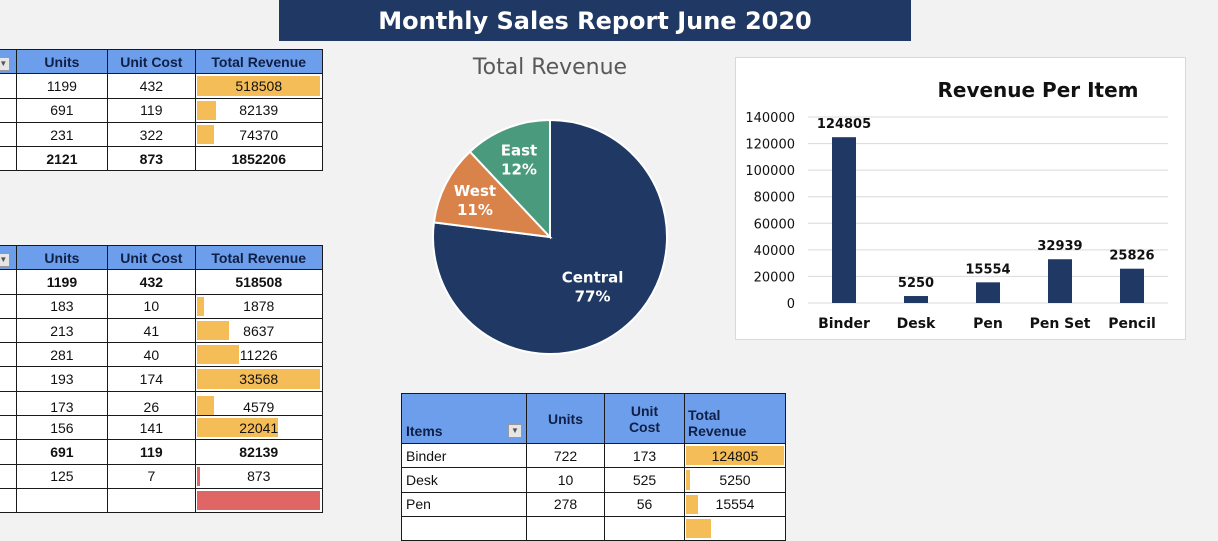  What do you see at coordinates (151, 159) in the screenshot?
I see `total-unit-cost: 873` at bounding box center [151, 159].